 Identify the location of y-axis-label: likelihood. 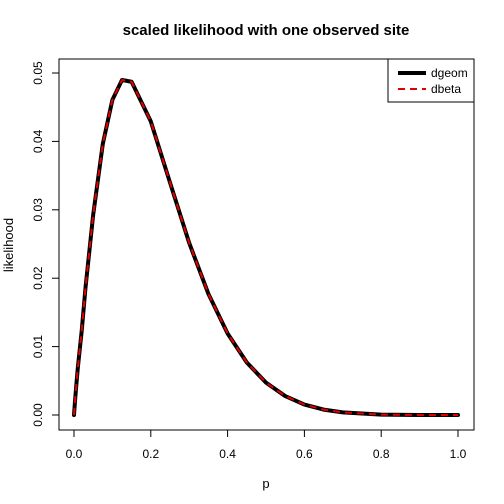
(8, 245).